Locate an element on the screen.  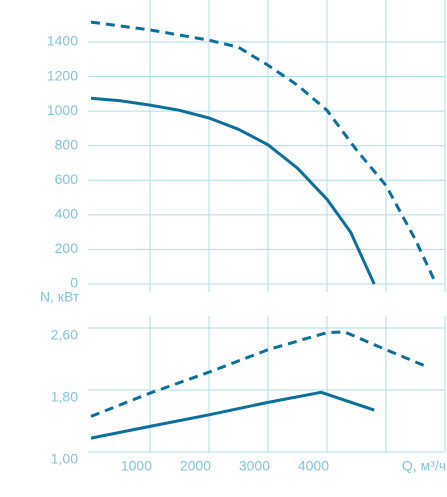
y-tick-label: 1,00 is located at coordinates (64, 459).